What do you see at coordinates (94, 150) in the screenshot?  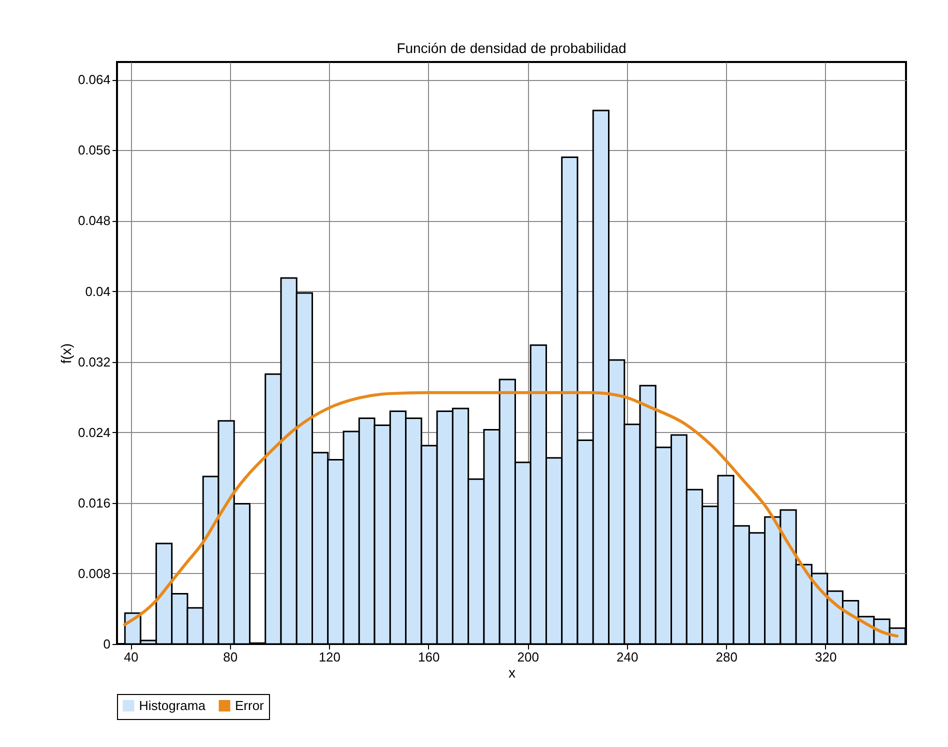 I see `y-tick-label: 0.056` at bounding box center [94, 150].